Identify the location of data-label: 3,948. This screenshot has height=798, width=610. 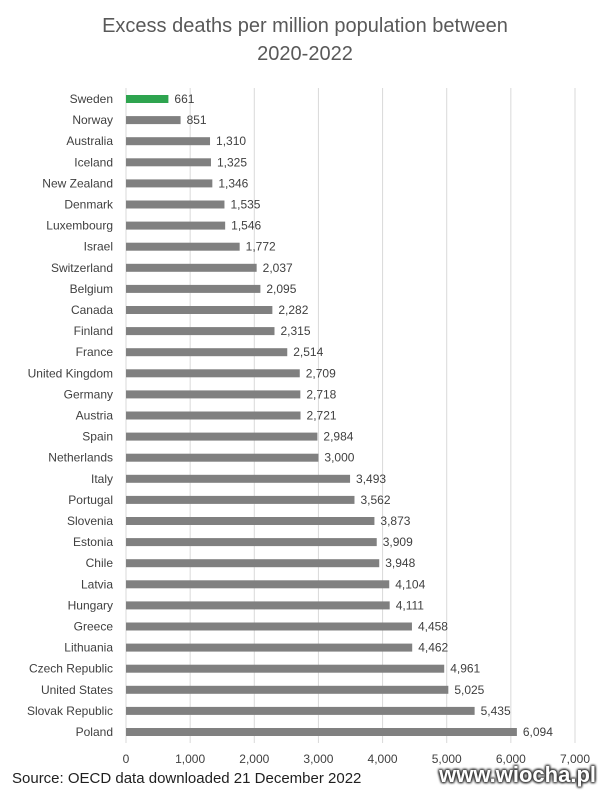
(400, 563).